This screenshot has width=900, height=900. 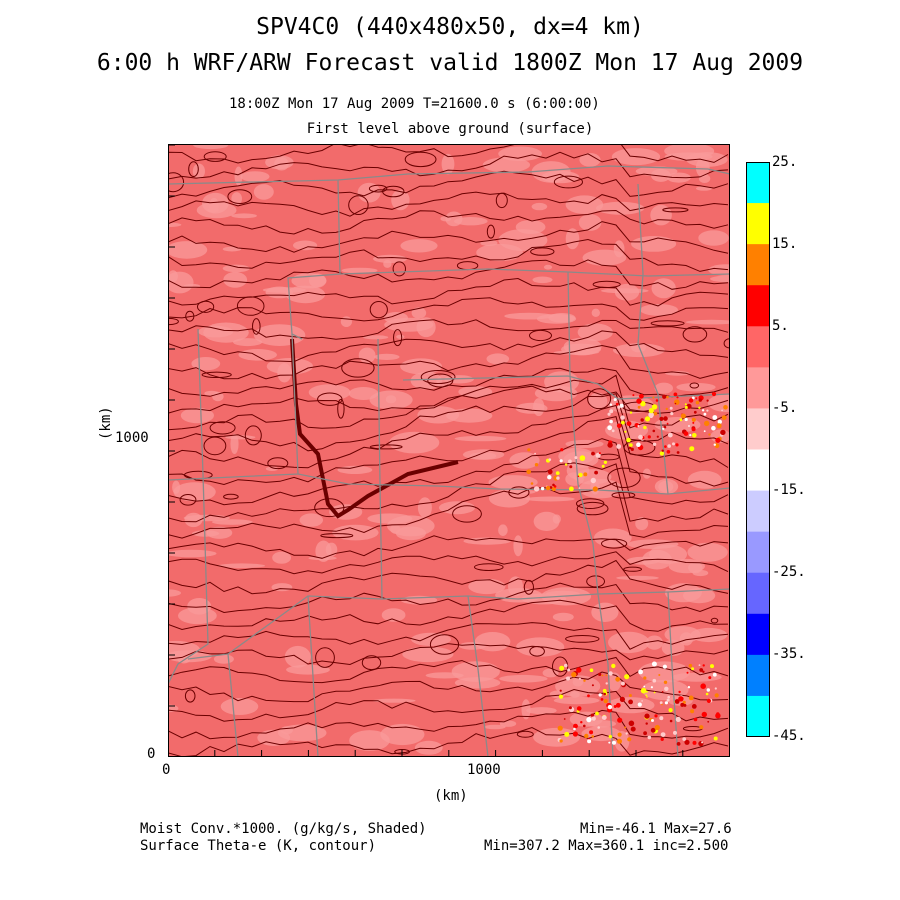 I want to click on x-tick-0: 0, so click(x=166, y=770).